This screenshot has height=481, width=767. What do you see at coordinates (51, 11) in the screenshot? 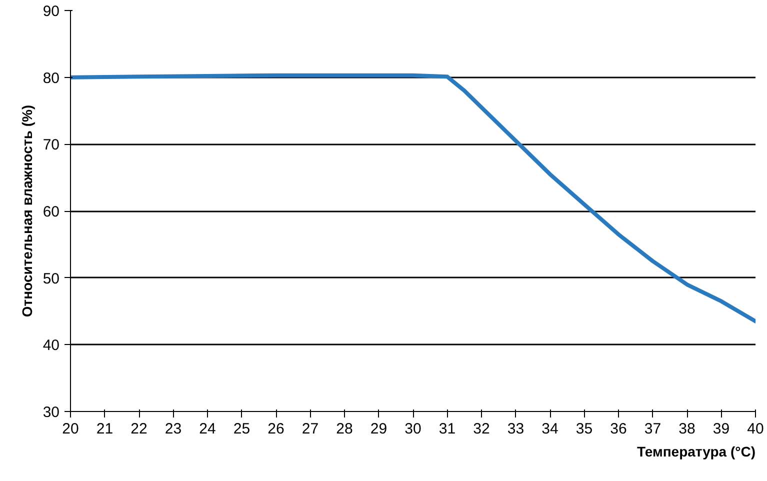
I see `y-tick-label: 90` at bounding box center [51, 11].